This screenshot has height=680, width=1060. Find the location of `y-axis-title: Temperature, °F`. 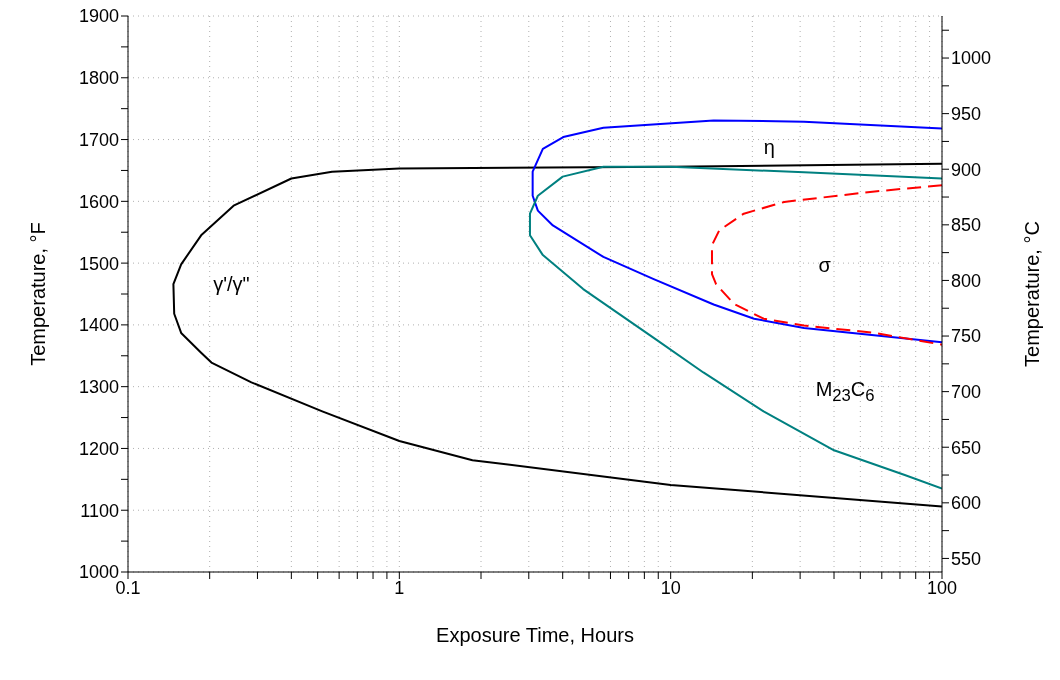

y-axis-title: Temperature, °F is located at coordinates (38, 294).